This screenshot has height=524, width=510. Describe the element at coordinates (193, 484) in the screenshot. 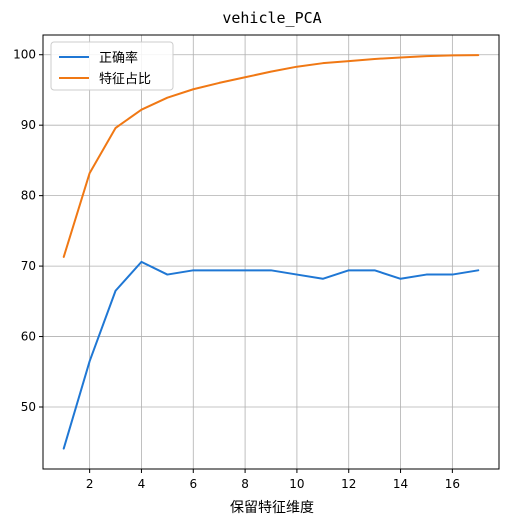

I see `x-tick-label: 6` at that location.